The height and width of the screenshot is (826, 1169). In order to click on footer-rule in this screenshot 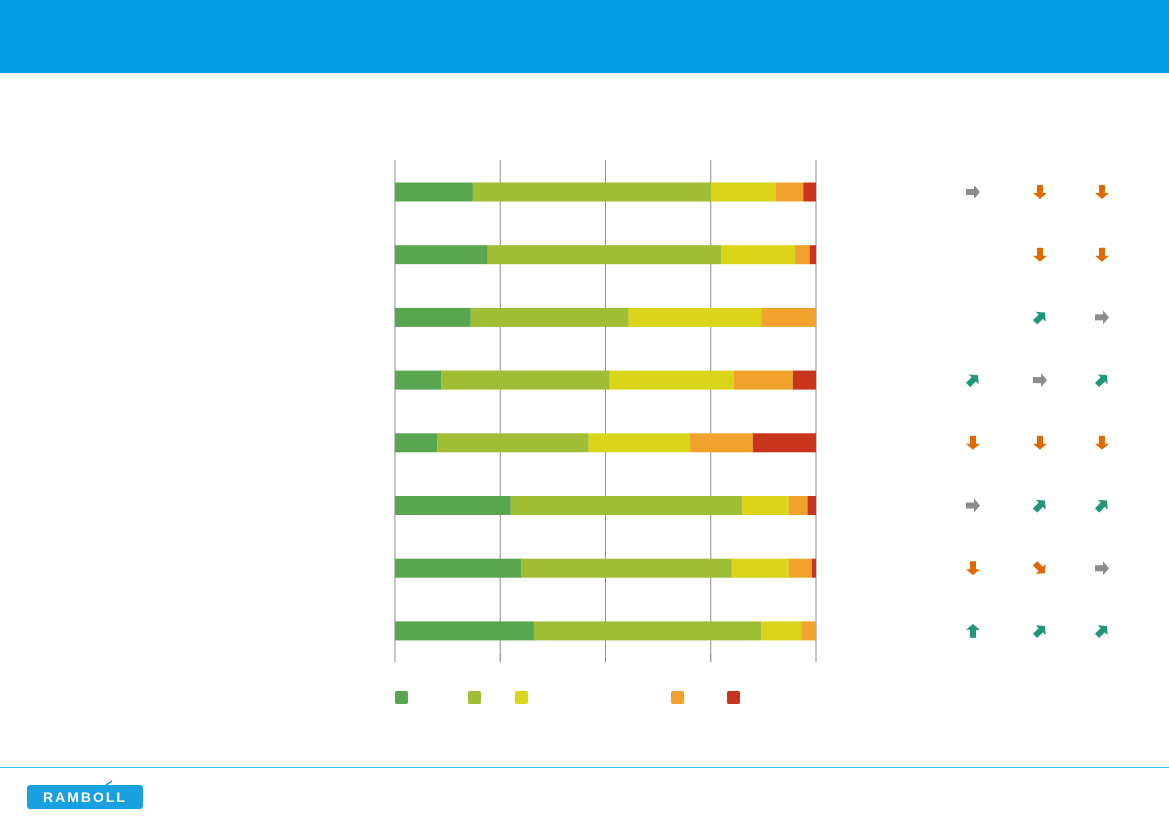, I will do `click(584, 767)`.